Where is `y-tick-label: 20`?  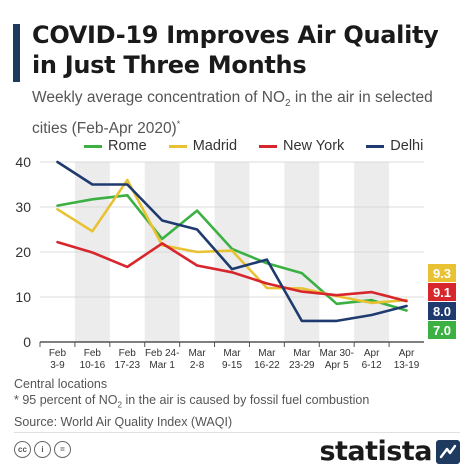
y-tick-label: 20 is located at coordinates (23, 252).